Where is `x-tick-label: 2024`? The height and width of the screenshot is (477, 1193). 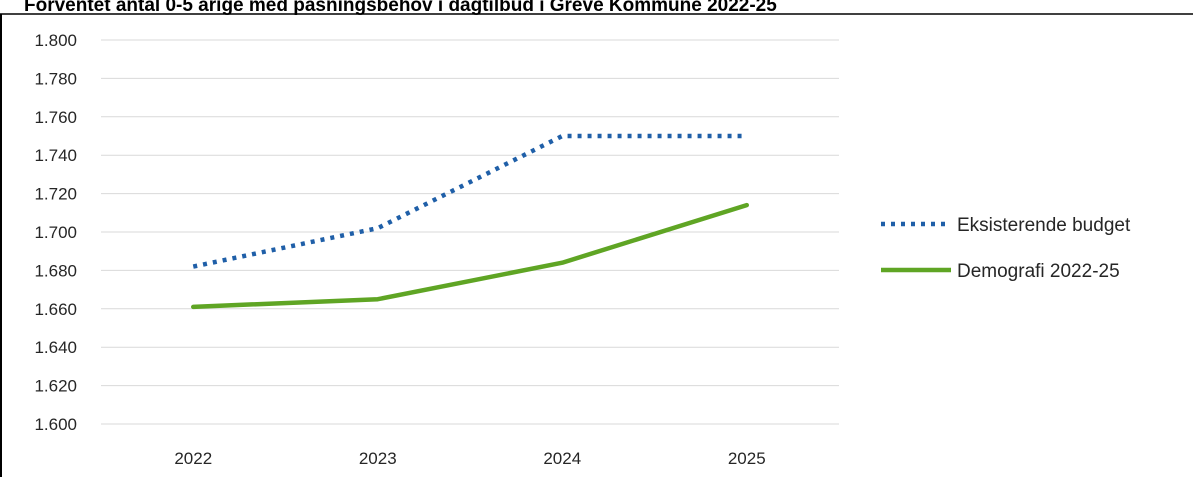
x-tick-label: 2024 is located at coordinates (562, 458).